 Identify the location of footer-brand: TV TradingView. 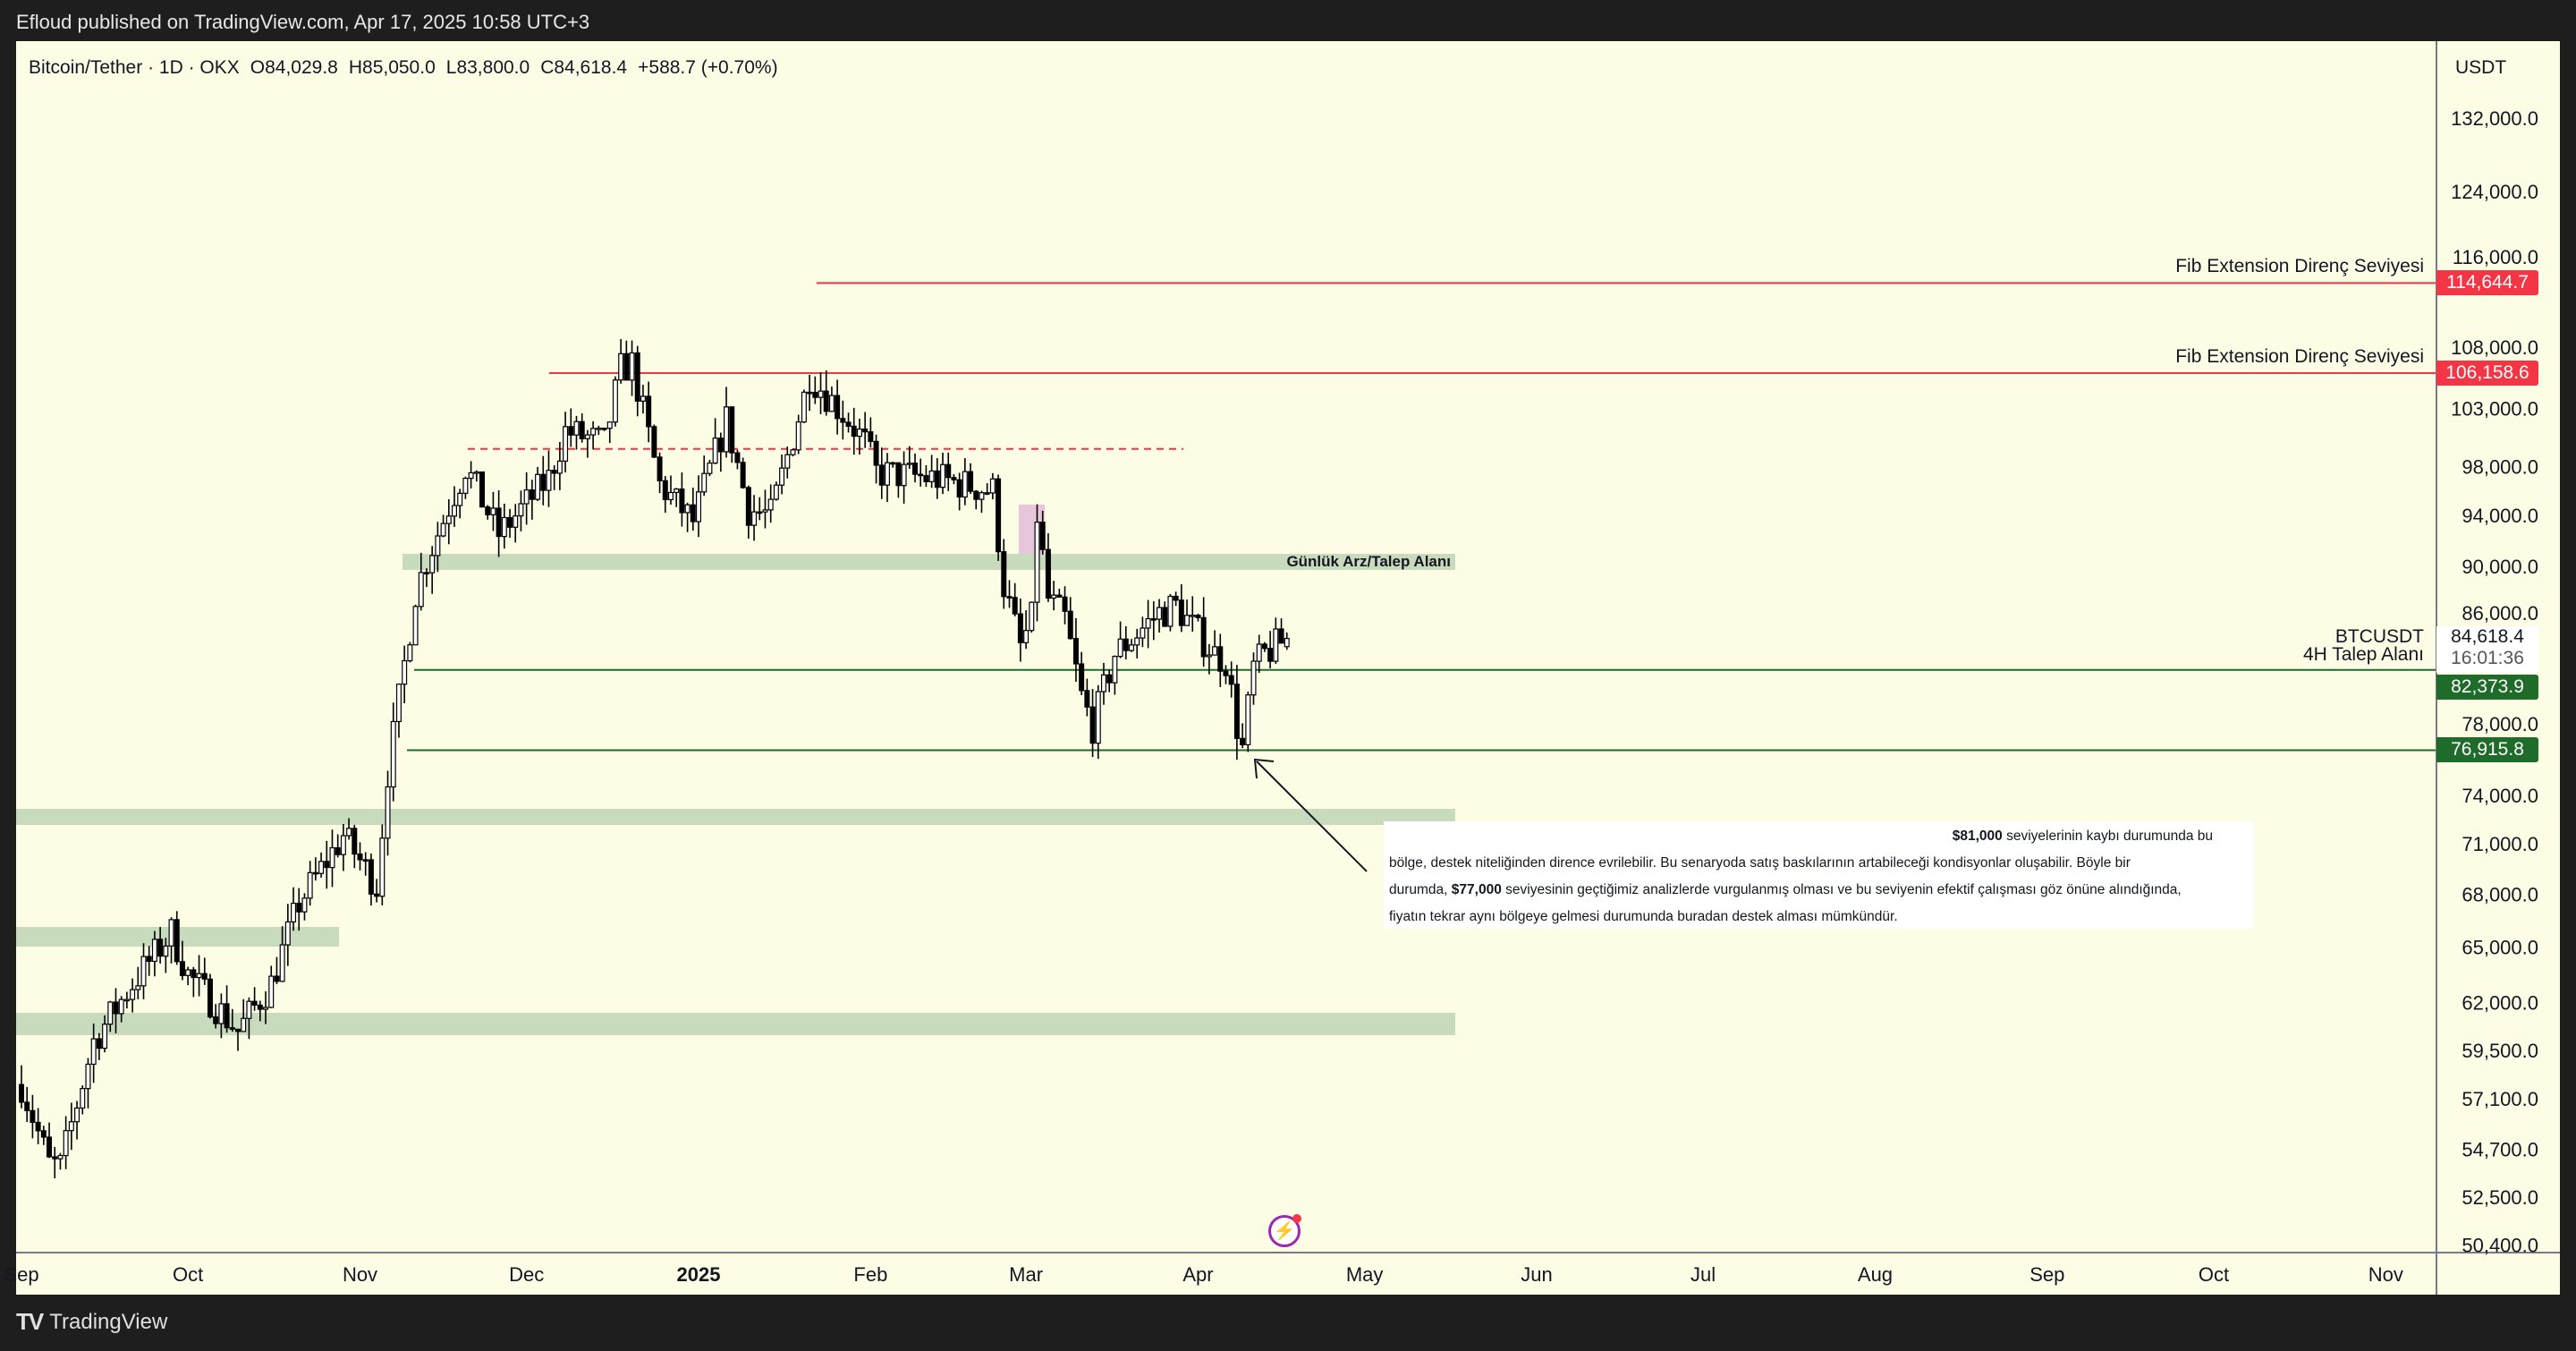
(91, 1322).